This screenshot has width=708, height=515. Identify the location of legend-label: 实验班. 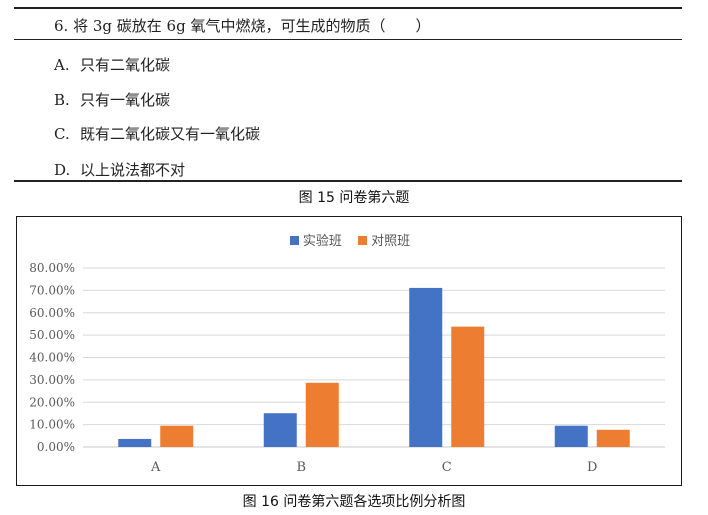
(322, 241).